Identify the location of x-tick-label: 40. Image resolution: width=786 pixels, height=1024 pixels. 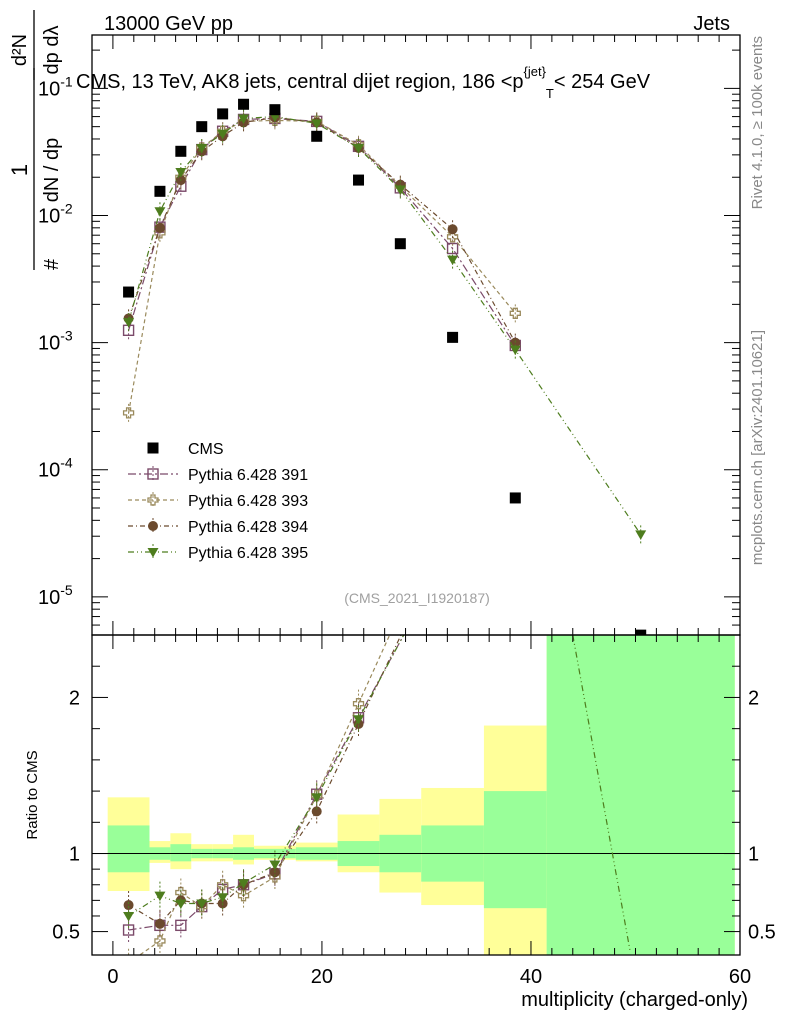
(531, 977).